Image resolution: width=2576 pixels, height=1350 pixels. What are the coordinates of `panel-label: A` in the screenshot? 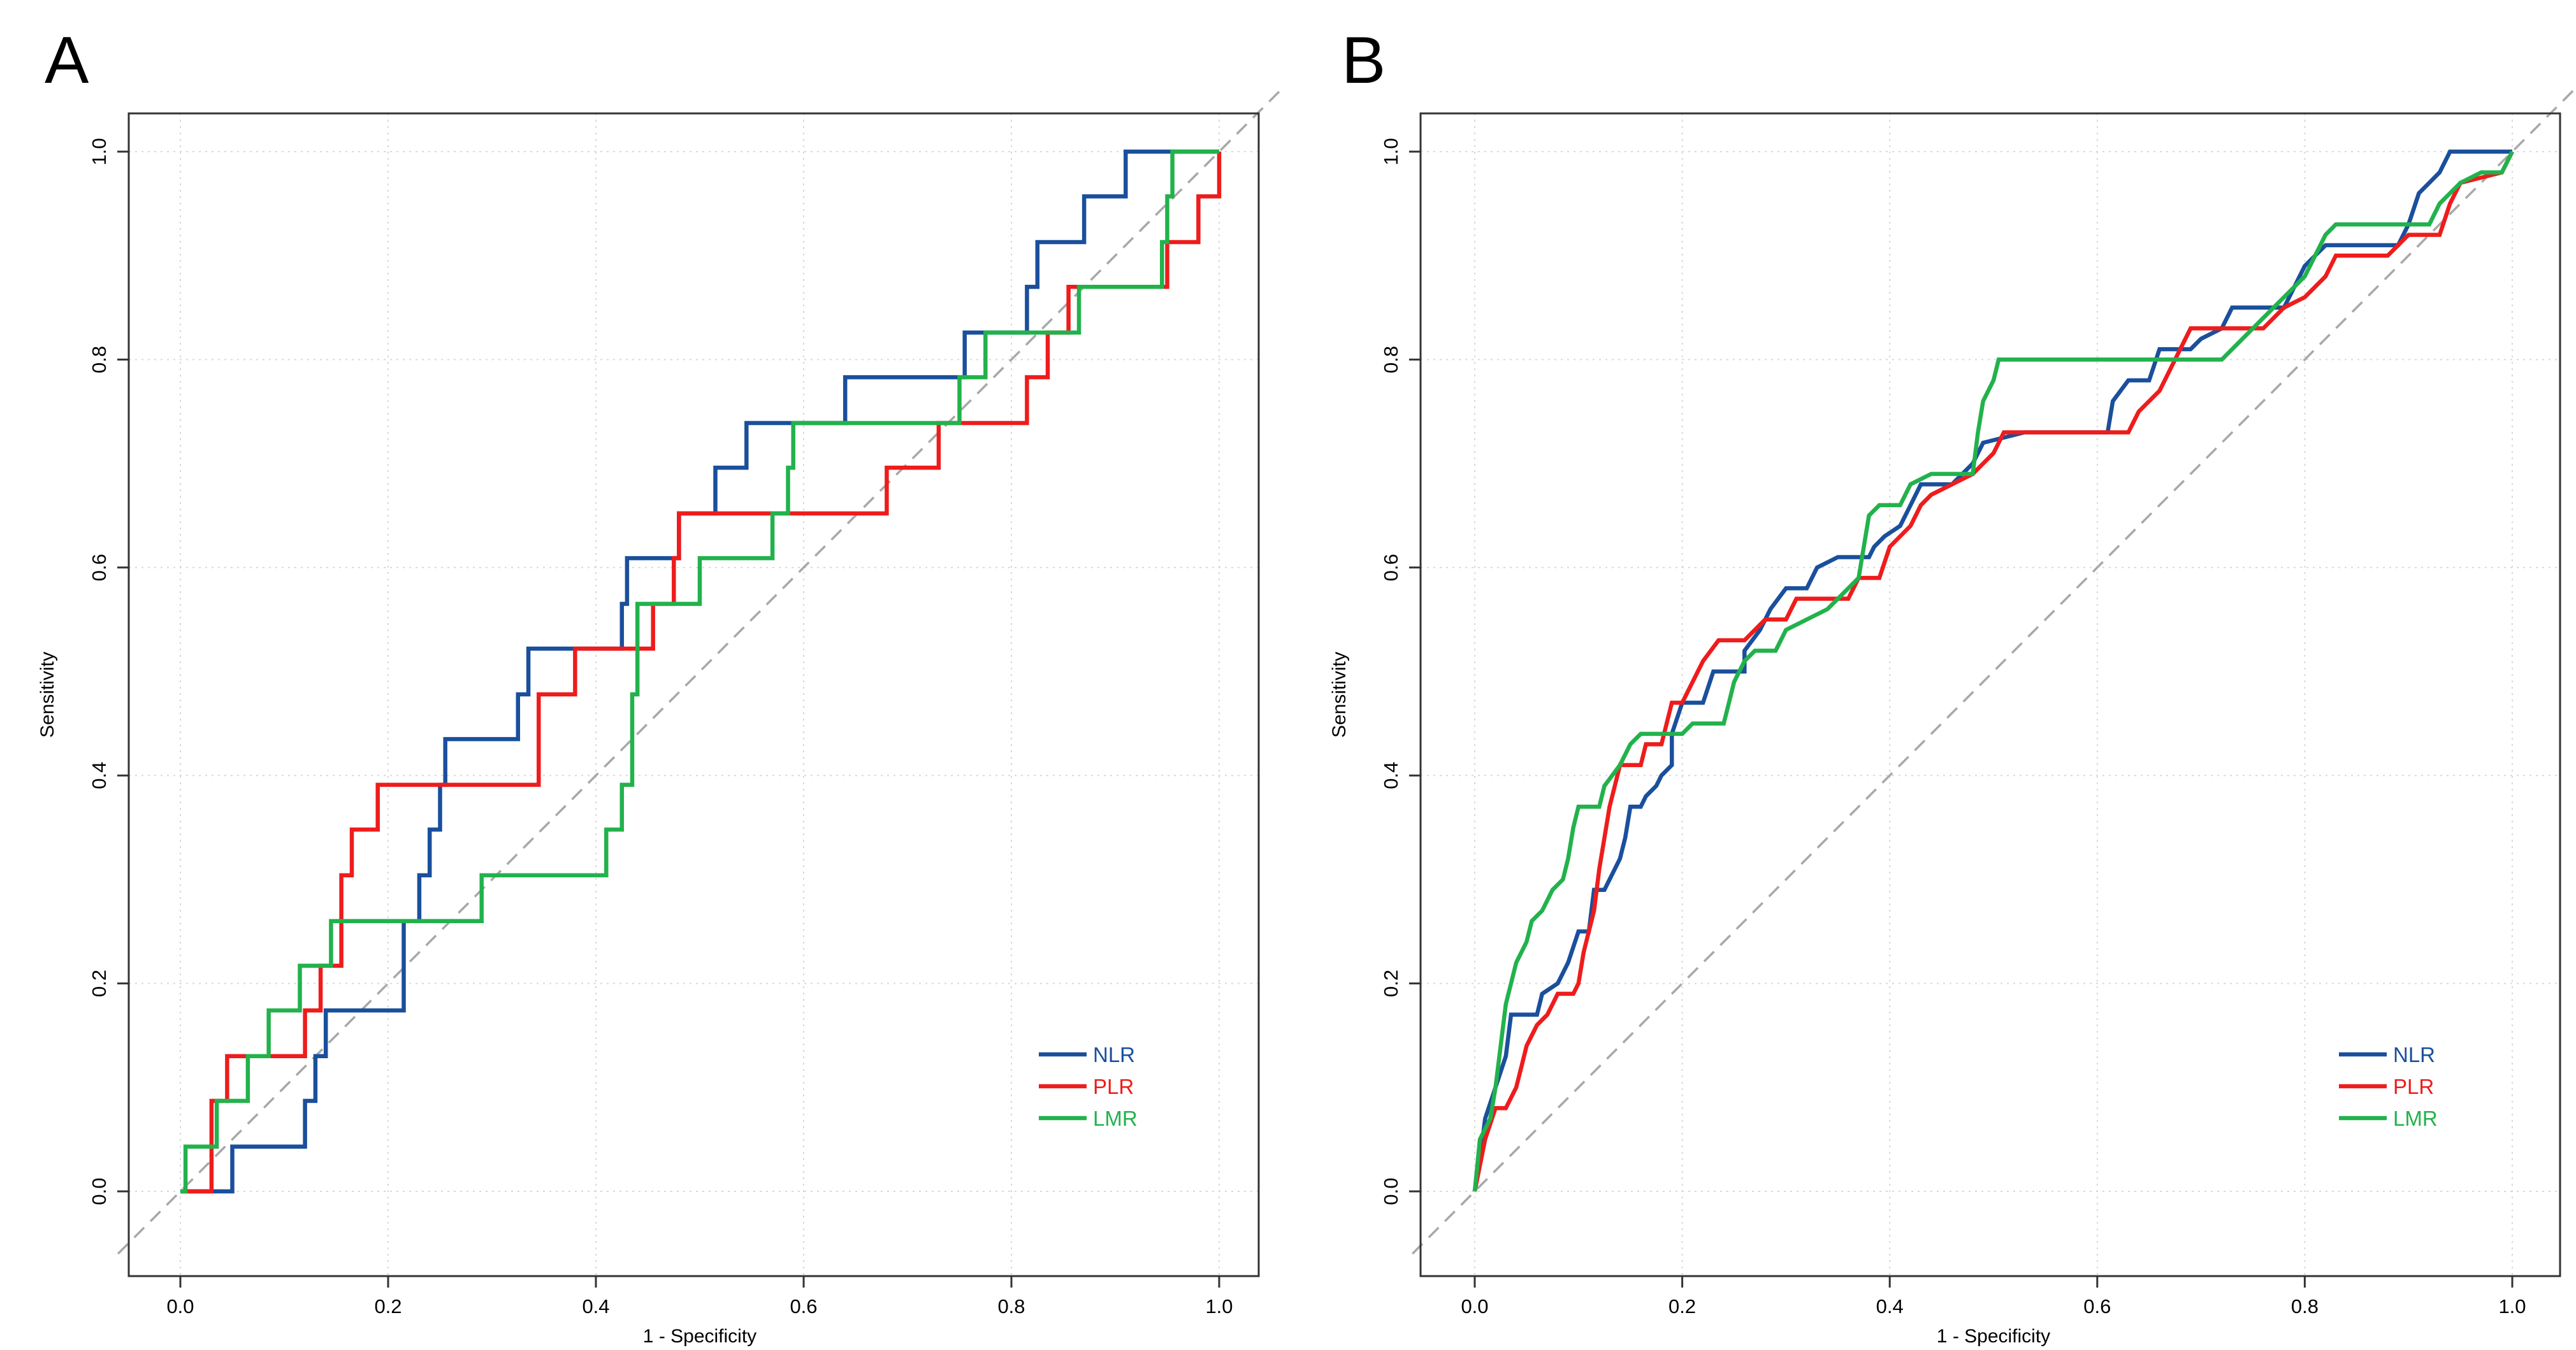 It's located at (67, 60).